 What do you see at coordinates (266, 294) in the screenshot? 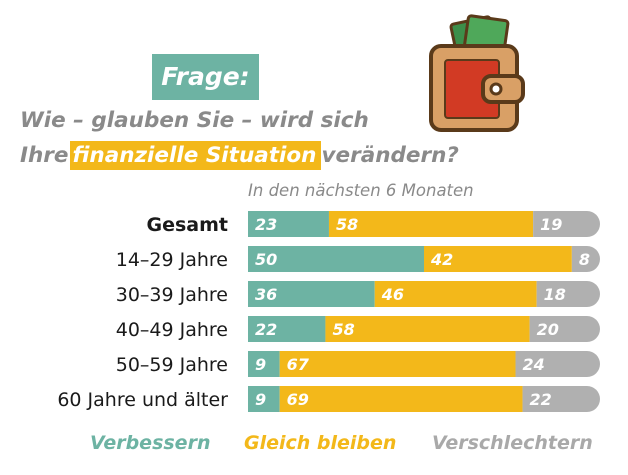
I see `data-label-verbessern-30-39-jahre: 36` at bounding box center [266, 294].